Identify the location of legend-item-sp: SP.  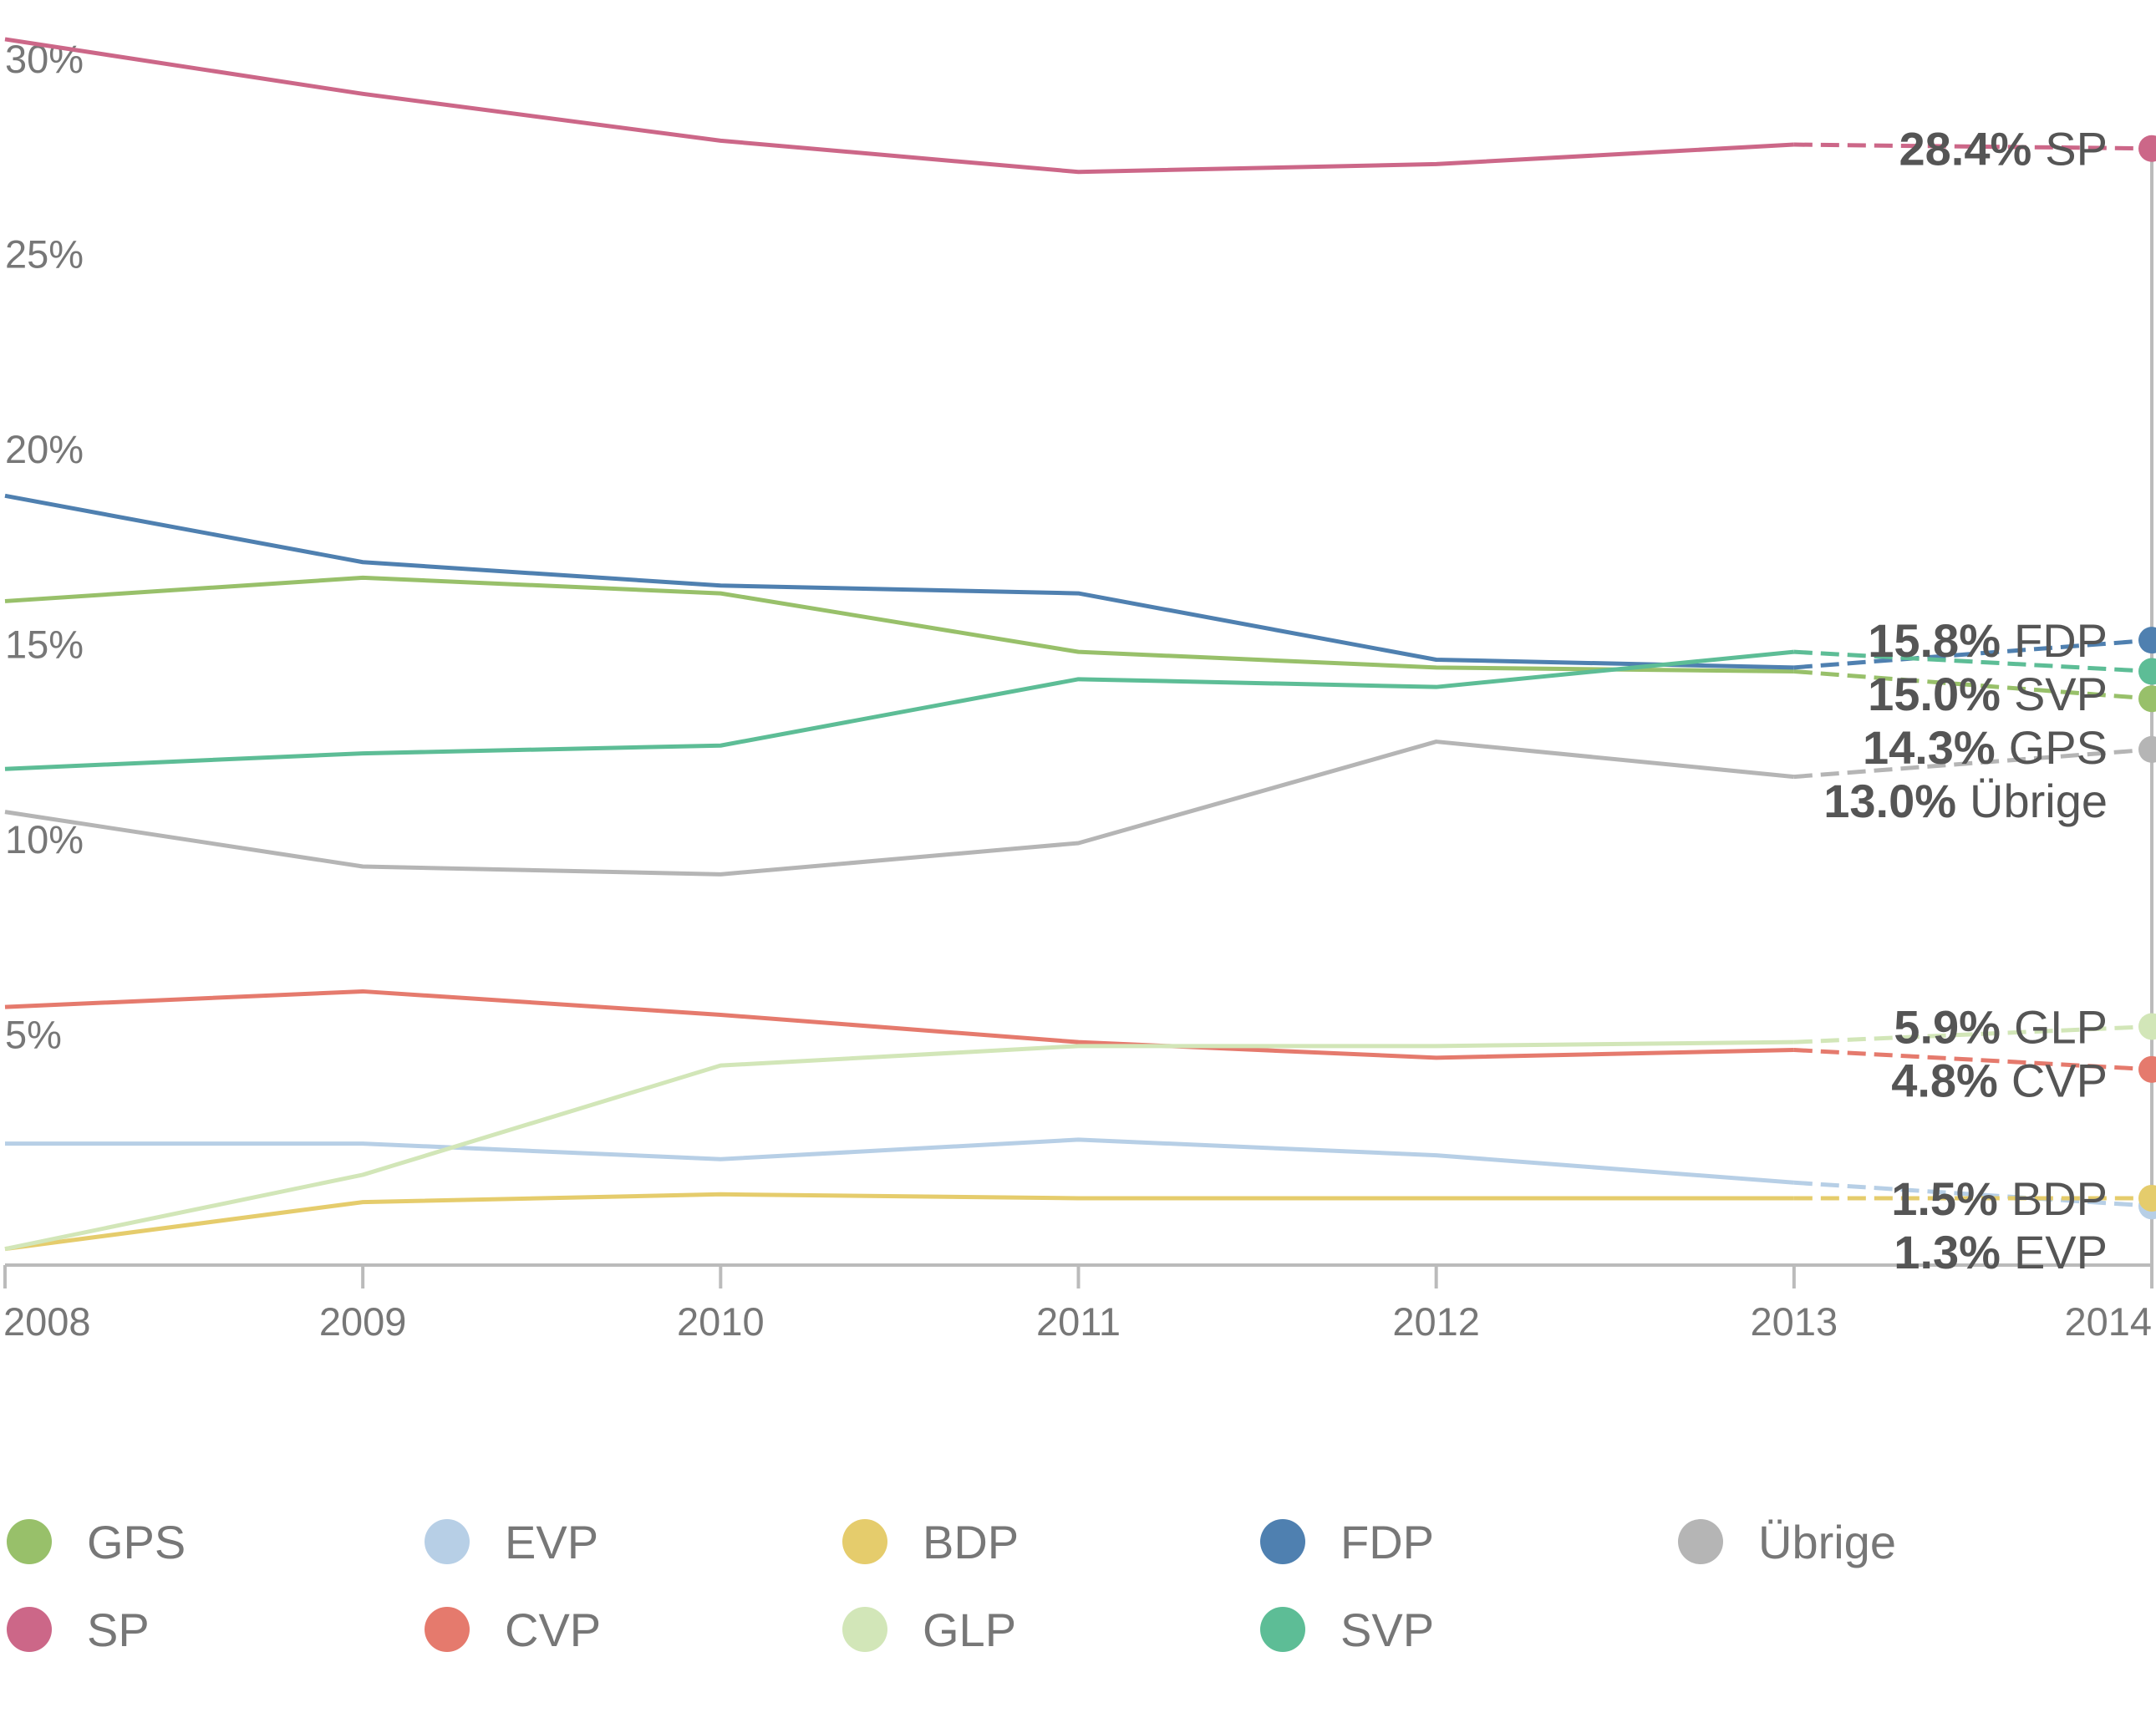
(78, 1629).